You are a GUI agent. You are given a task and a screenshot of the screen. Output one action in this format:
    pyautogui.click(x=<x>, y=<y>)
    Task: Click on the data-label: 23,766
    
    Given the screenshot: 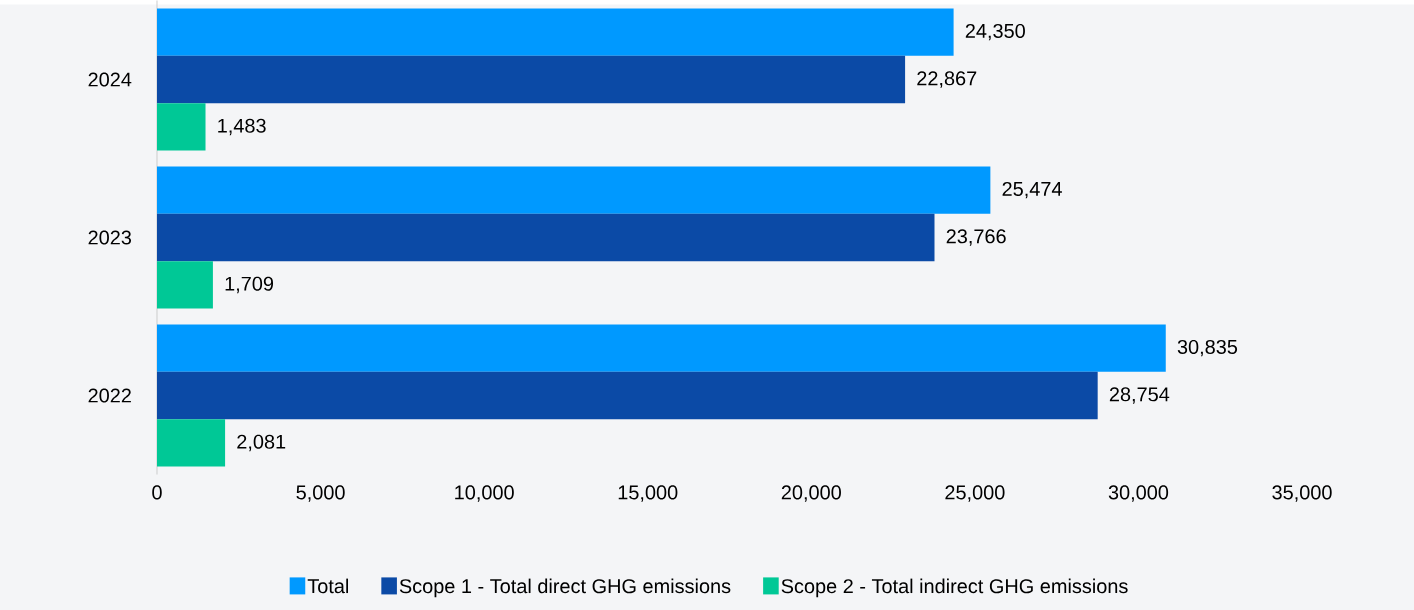 What is the action you would take?
    pyautogui.click(x=976, y=237)
    